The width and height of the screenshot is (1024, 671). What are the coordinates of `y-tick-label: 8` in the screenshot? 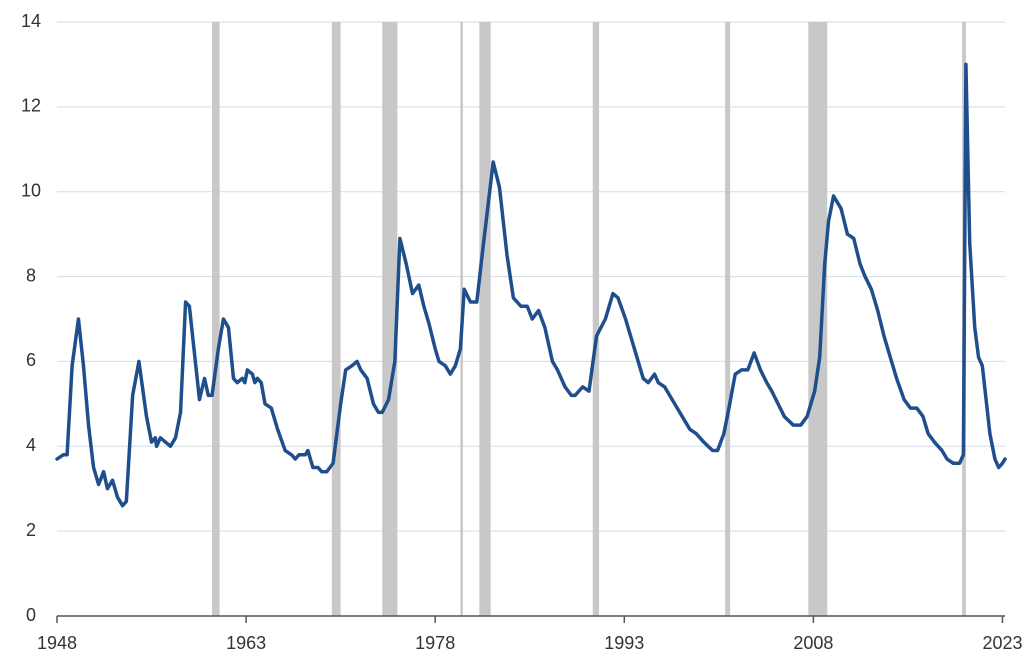 It's located at (31, 275).